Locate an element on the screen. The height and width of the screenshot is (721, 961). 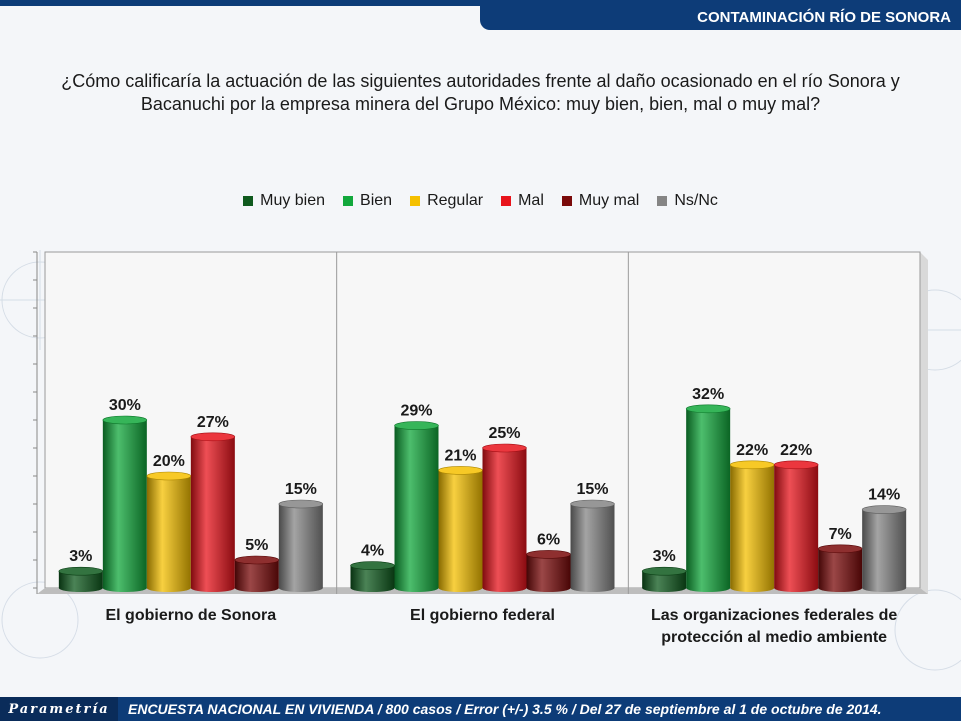
data-label: 25% is located at coordinates (504, 433).